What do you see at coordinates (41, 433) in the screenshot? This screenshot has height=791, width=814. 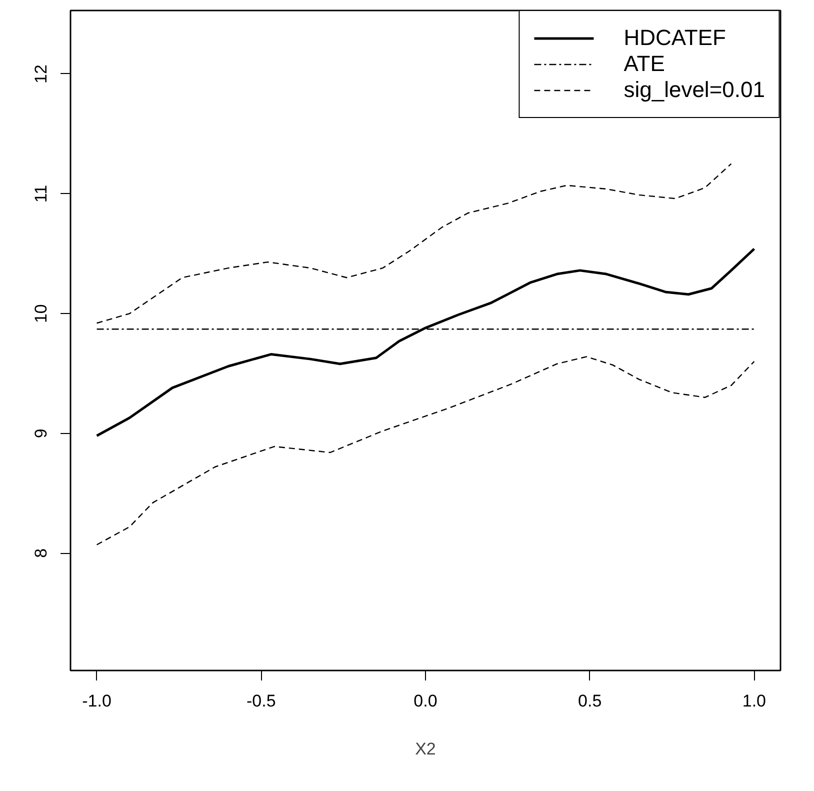 I see `y-tick-label: 9` at bounding box center [41, 433].